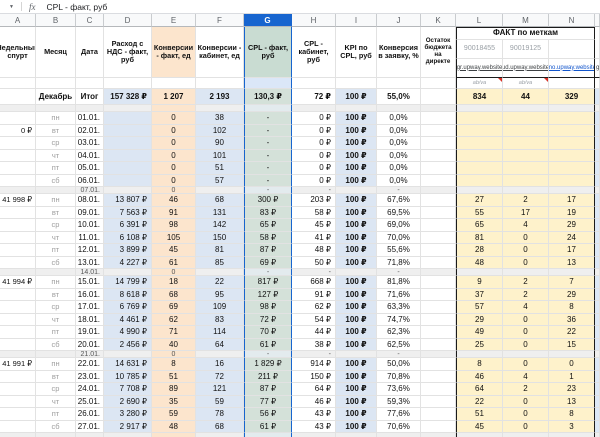 This screenshot has width=600, height=437. What do you see at coordinates (90, 200) in the screenshot?
I see `cell-date: 08.01.` at bounding box center [90, 200].